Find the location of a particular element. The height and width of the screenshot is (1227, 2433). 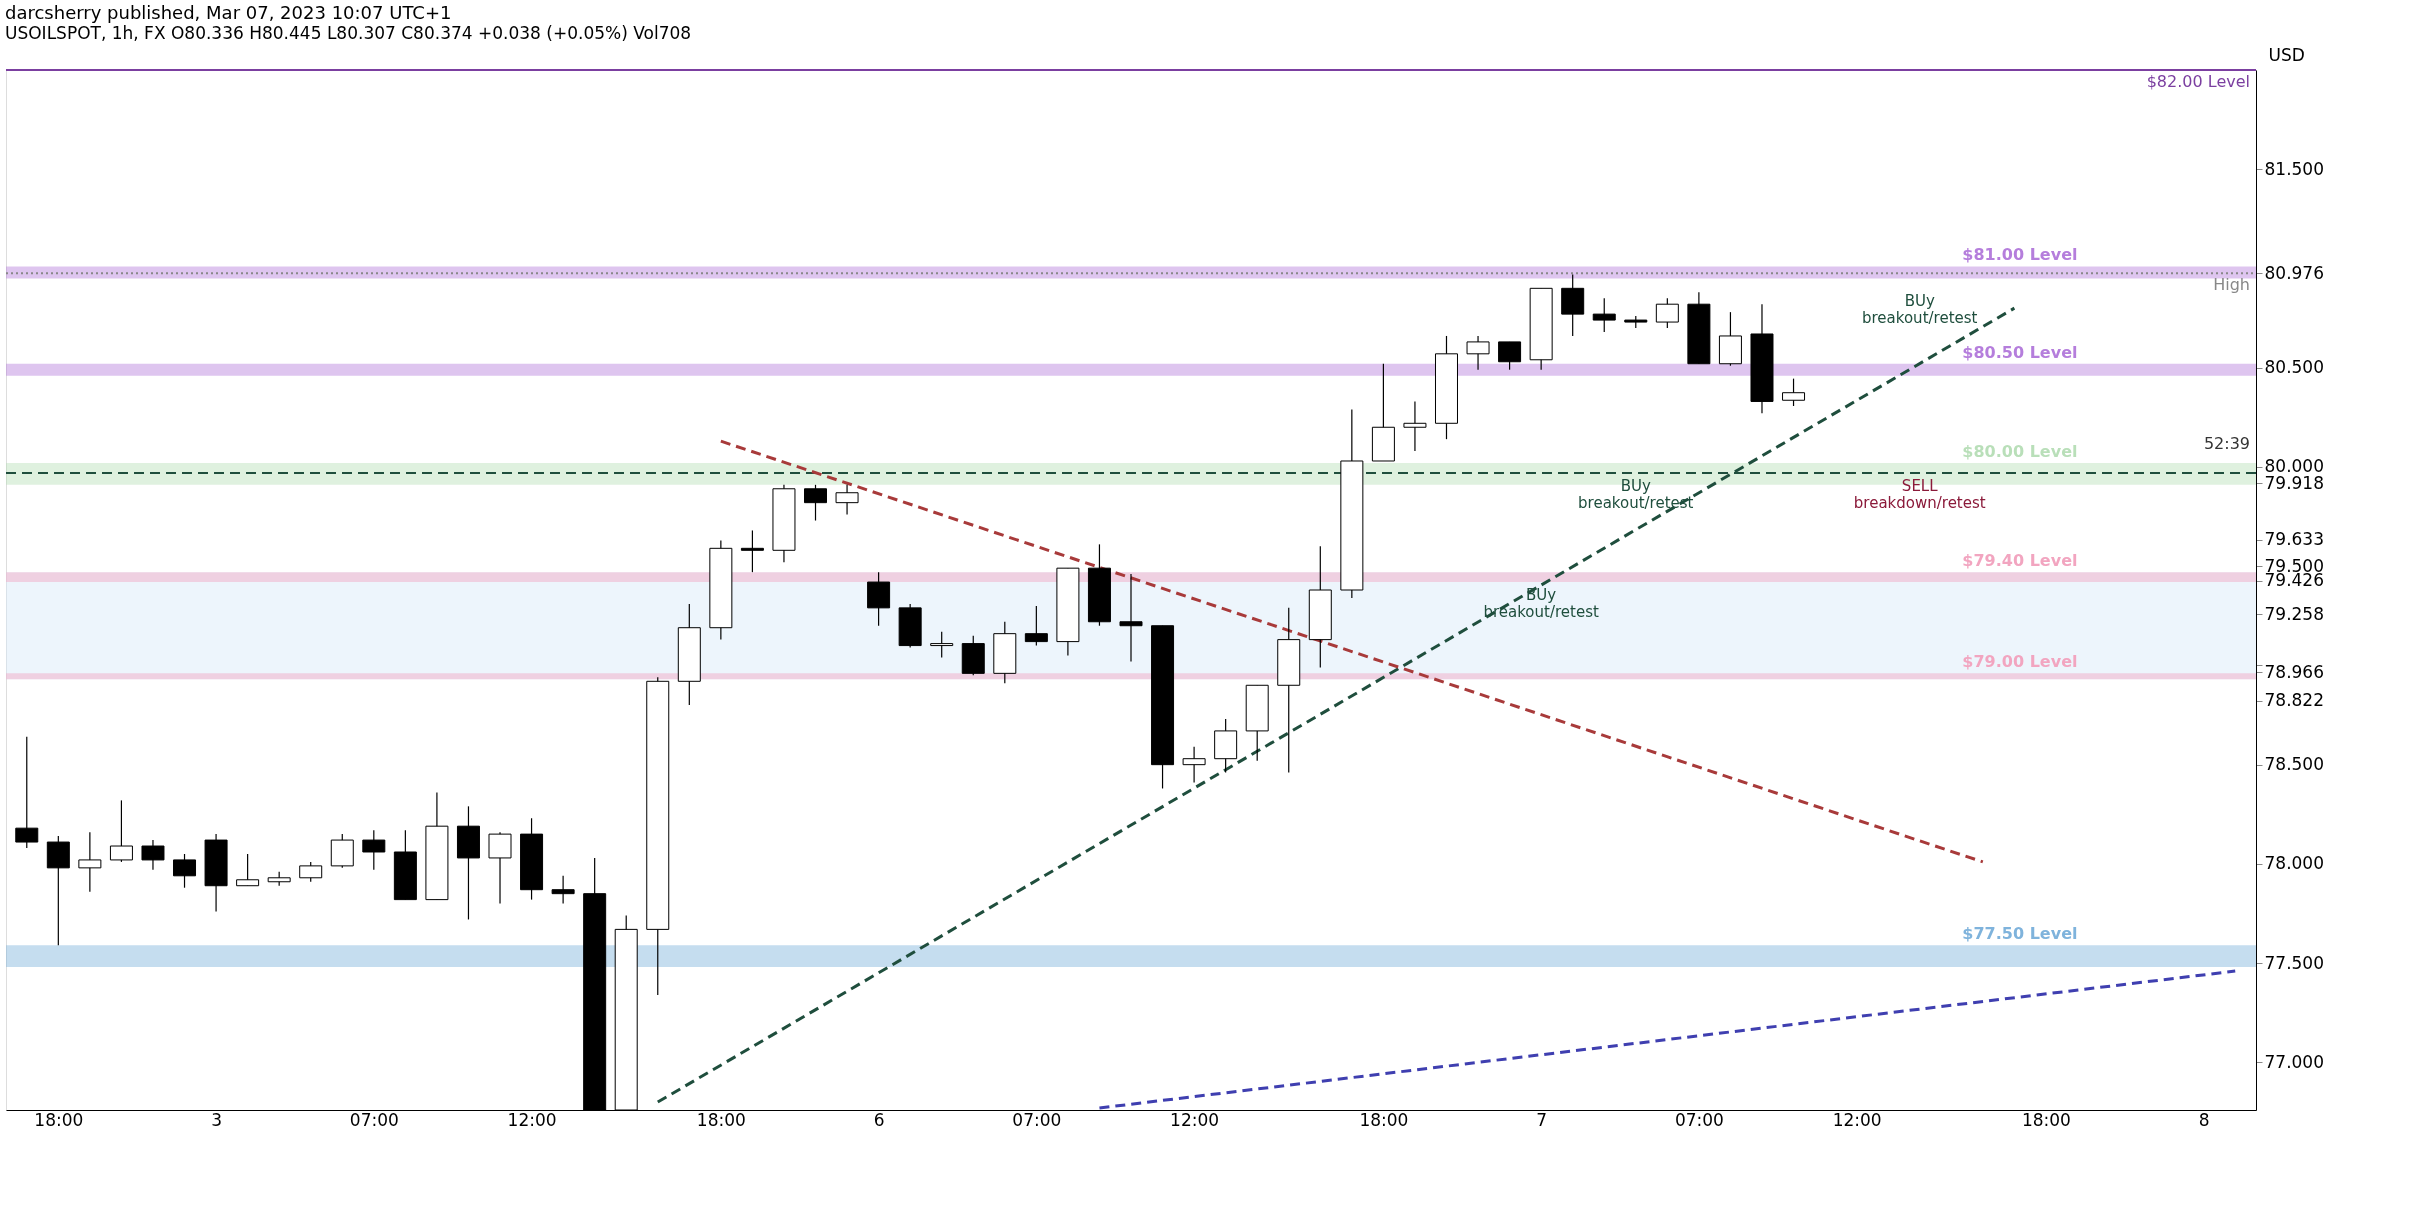

x-tick-label: 6 is located at coordinates (879, 1119).